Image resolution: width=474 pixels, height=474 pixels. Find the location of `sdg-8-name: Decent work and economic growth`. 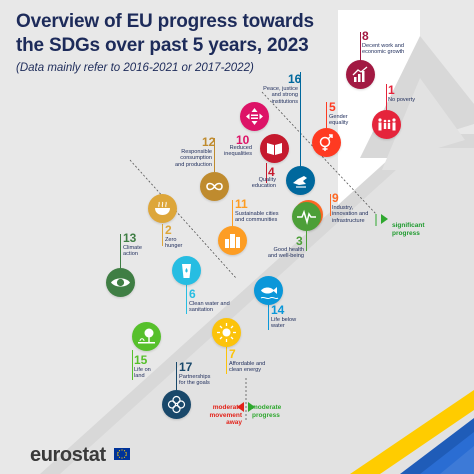

sdg-8-name: Decent work and economic growth is located at coordinates (383, 49).